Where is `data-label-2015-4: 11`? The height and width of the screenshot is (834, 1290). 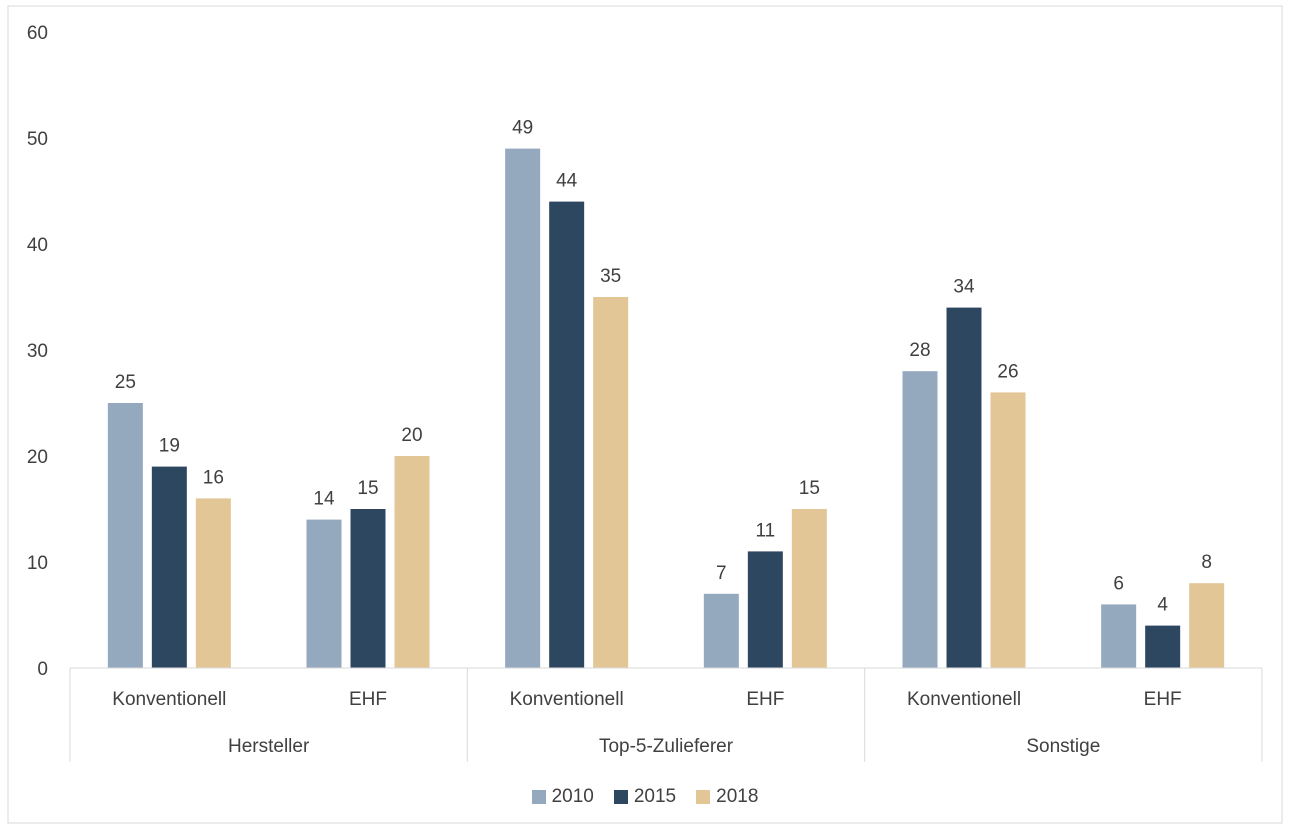 data-label-2015-4: 11 is located at coordinates (765, 530).